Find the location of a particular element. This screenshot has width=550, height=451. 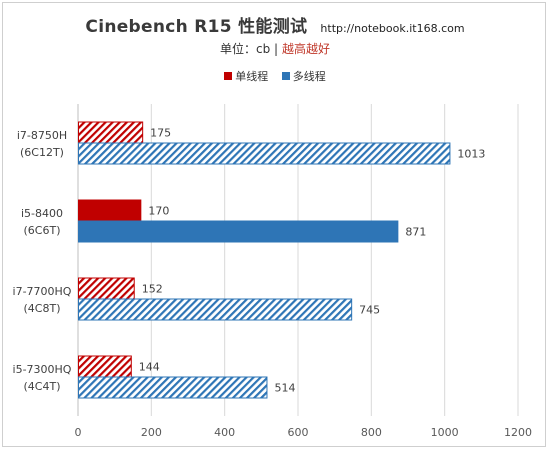

category-label-3-0: i5-7300HQ is located at coordinates (42, 369).